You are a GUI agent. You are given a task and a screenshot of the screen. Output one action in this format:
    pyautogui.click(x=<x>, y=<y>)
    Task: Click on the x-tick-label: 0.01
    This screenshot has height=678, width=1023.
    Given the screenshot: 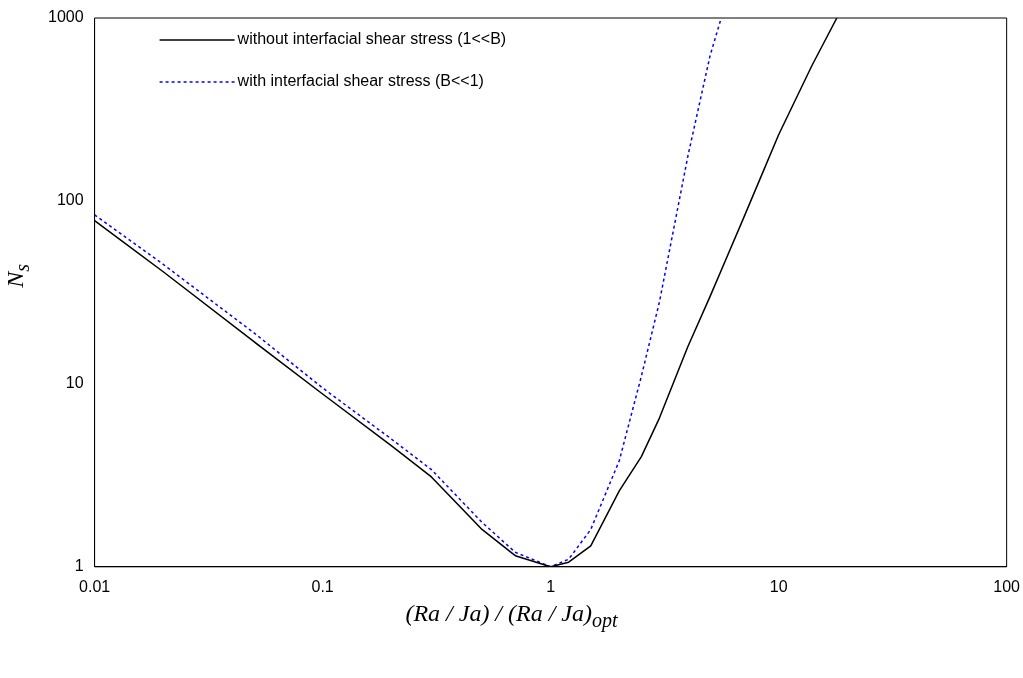 What is the action you would take?
    pyautogui.click(x=95, y=586)
    